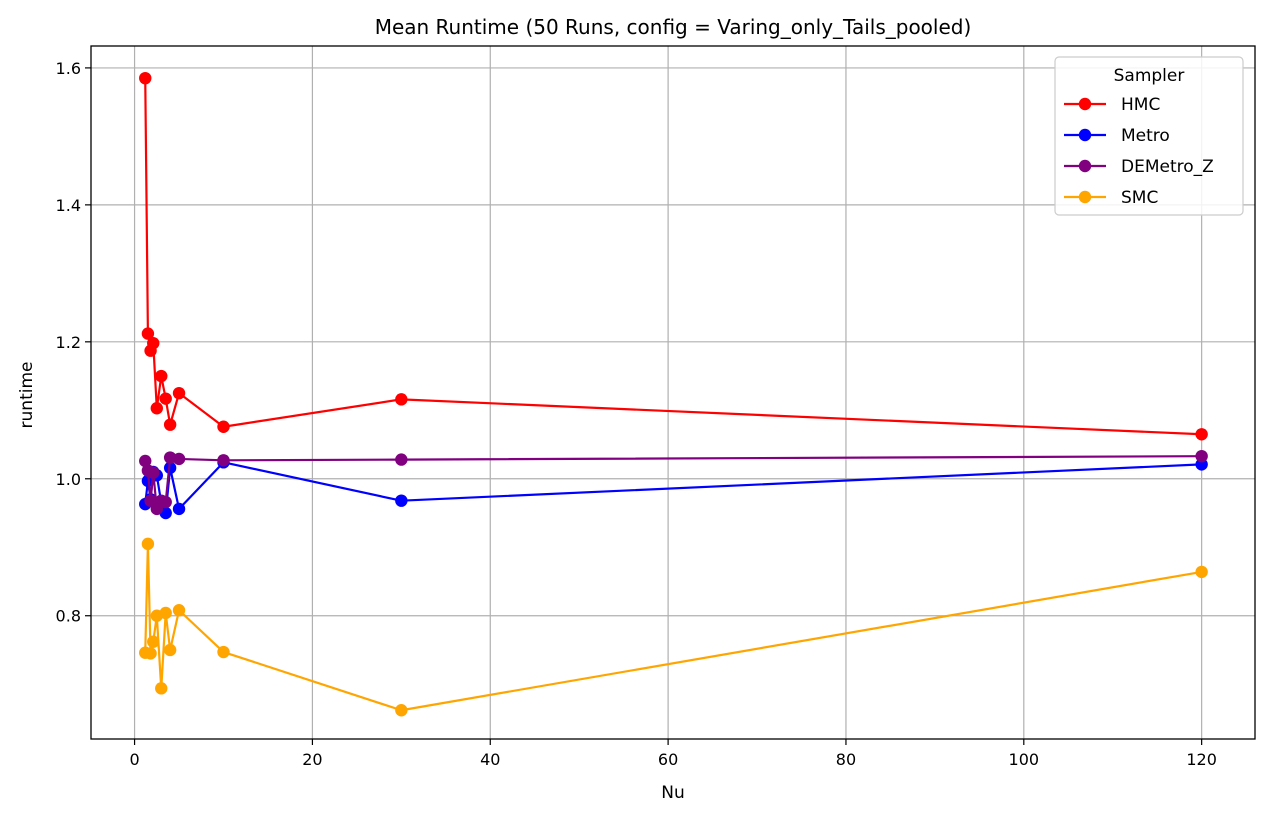 This screenshot has width=1268, height=817. I want to click on x-axis-label: Nu, so click(673, 793).